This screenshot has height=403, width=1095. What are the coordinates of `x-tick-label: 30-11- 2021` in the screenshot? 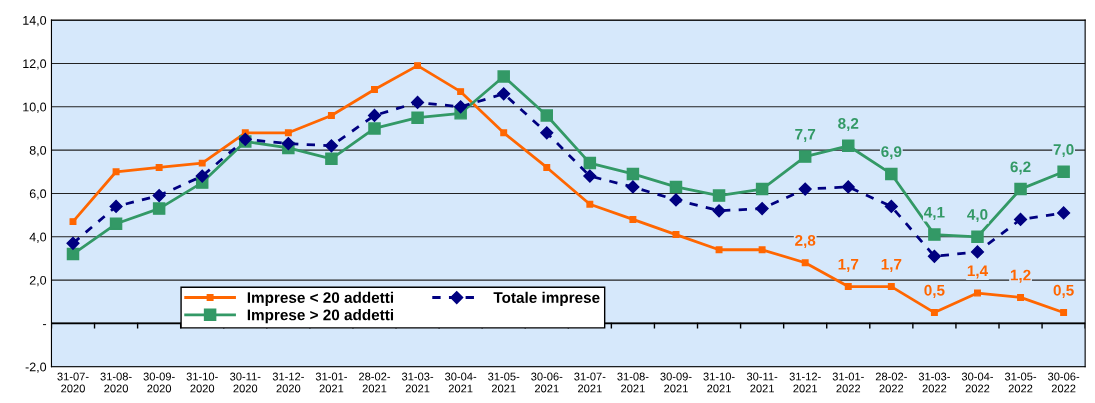 It's located at (762, 382).